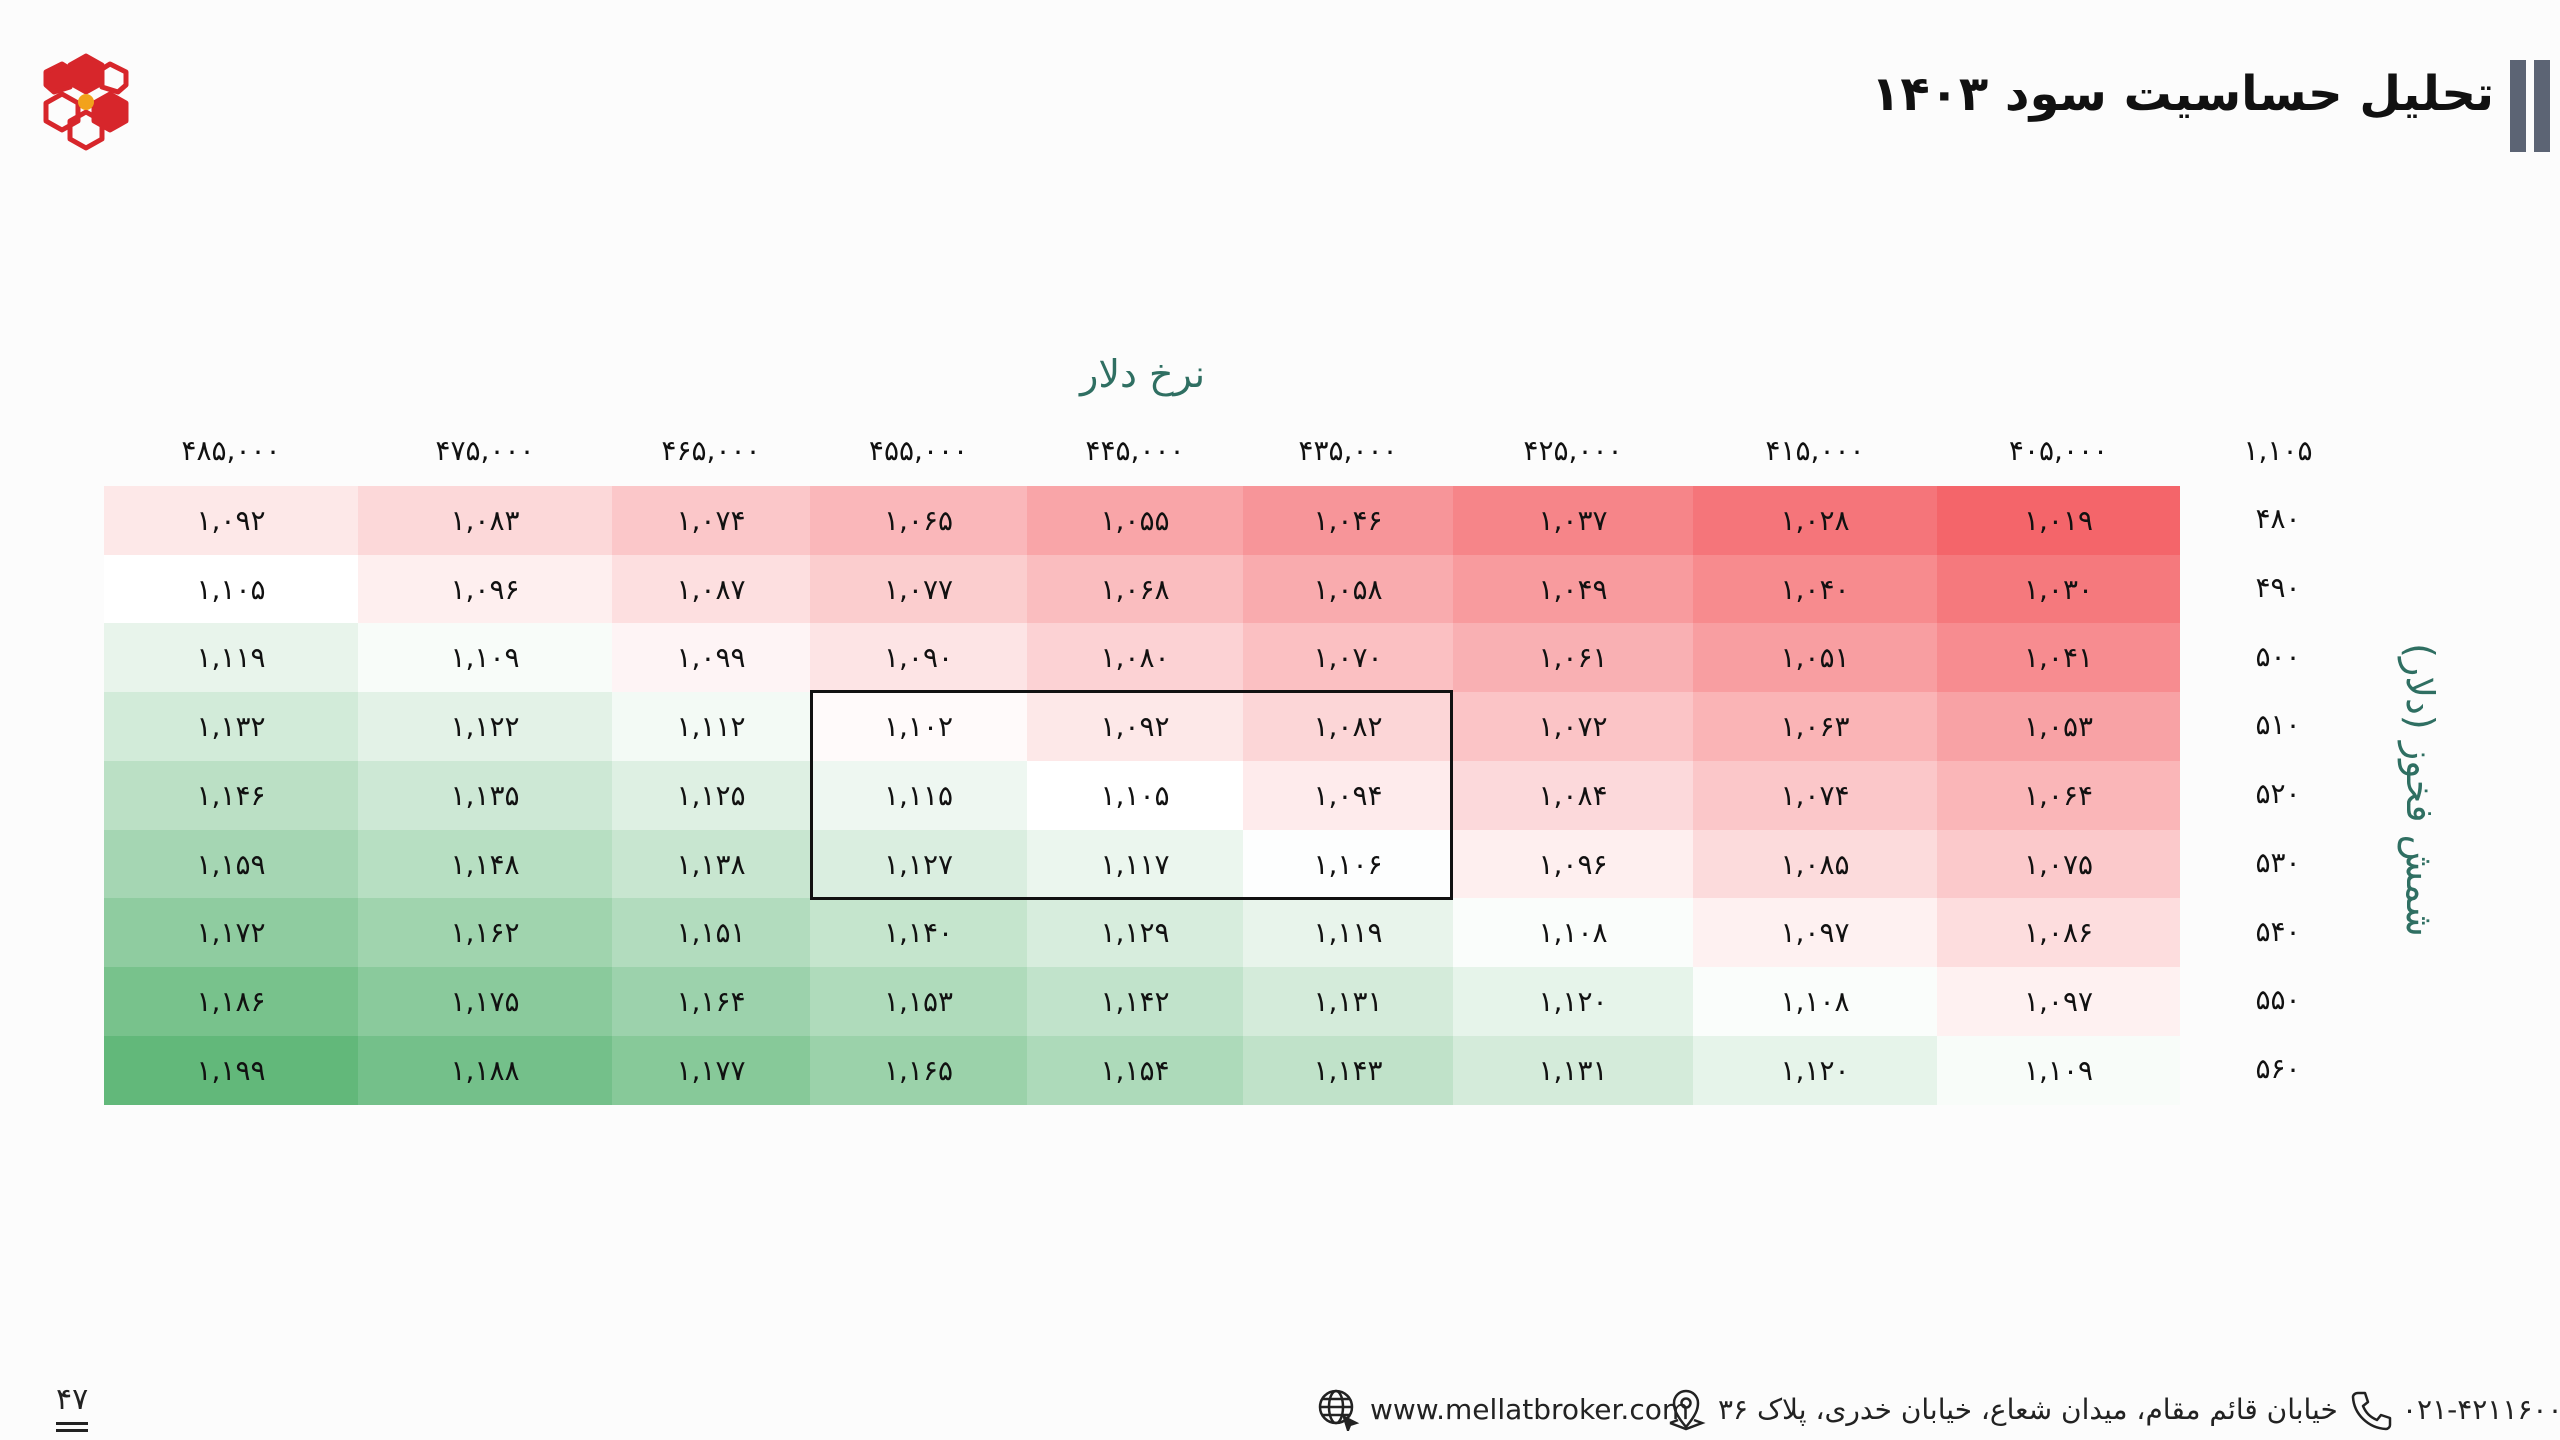  I want to click on table-cell: ۱,۱۶۴, so click(711, 1001).